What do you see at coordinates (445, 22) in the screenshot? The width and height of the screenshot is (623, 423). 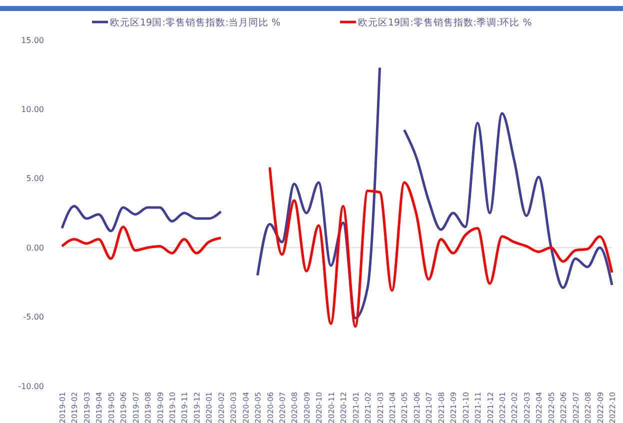 I see `legend-label: 欧元区19国:零售销售指数:季调:环比 %` at bounding box center [445, 22].